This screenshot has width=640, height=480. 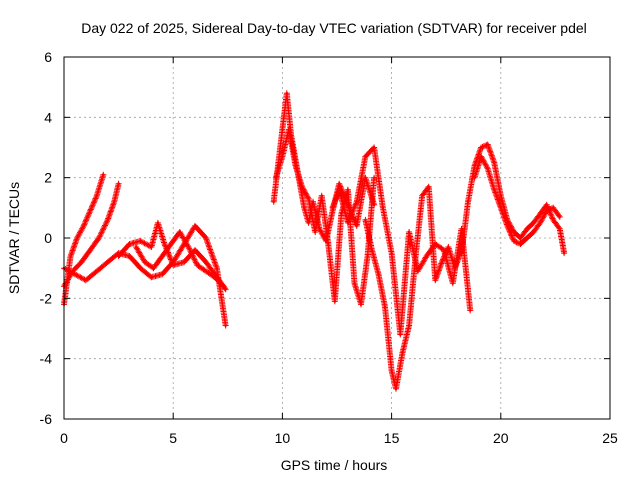 What do you see at coordinates (64, 438) in the screenshot?
I see `x-tick-label: 0` at bounding box center [64, 438].